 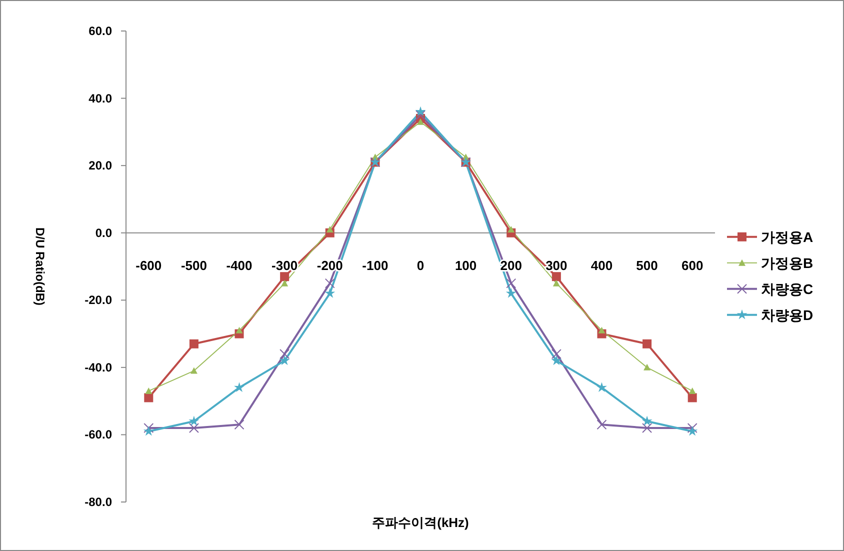 I want to click on y-tick-label: 40.0, so click(x=100, y=98).